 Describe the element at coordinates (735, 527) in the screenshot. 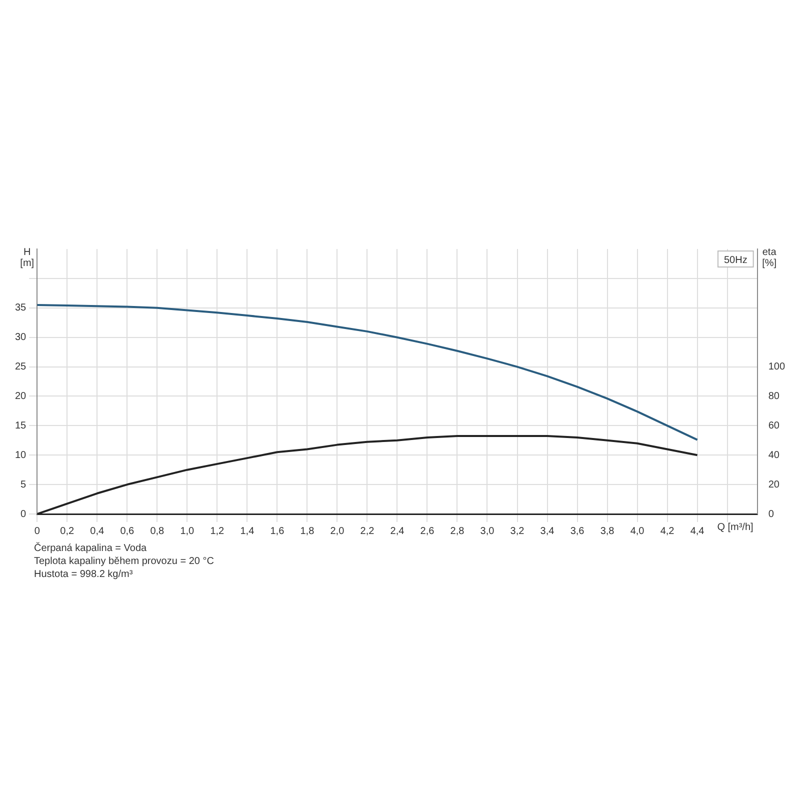

I see `x-axis-title: Q [m³/h]` at that location.